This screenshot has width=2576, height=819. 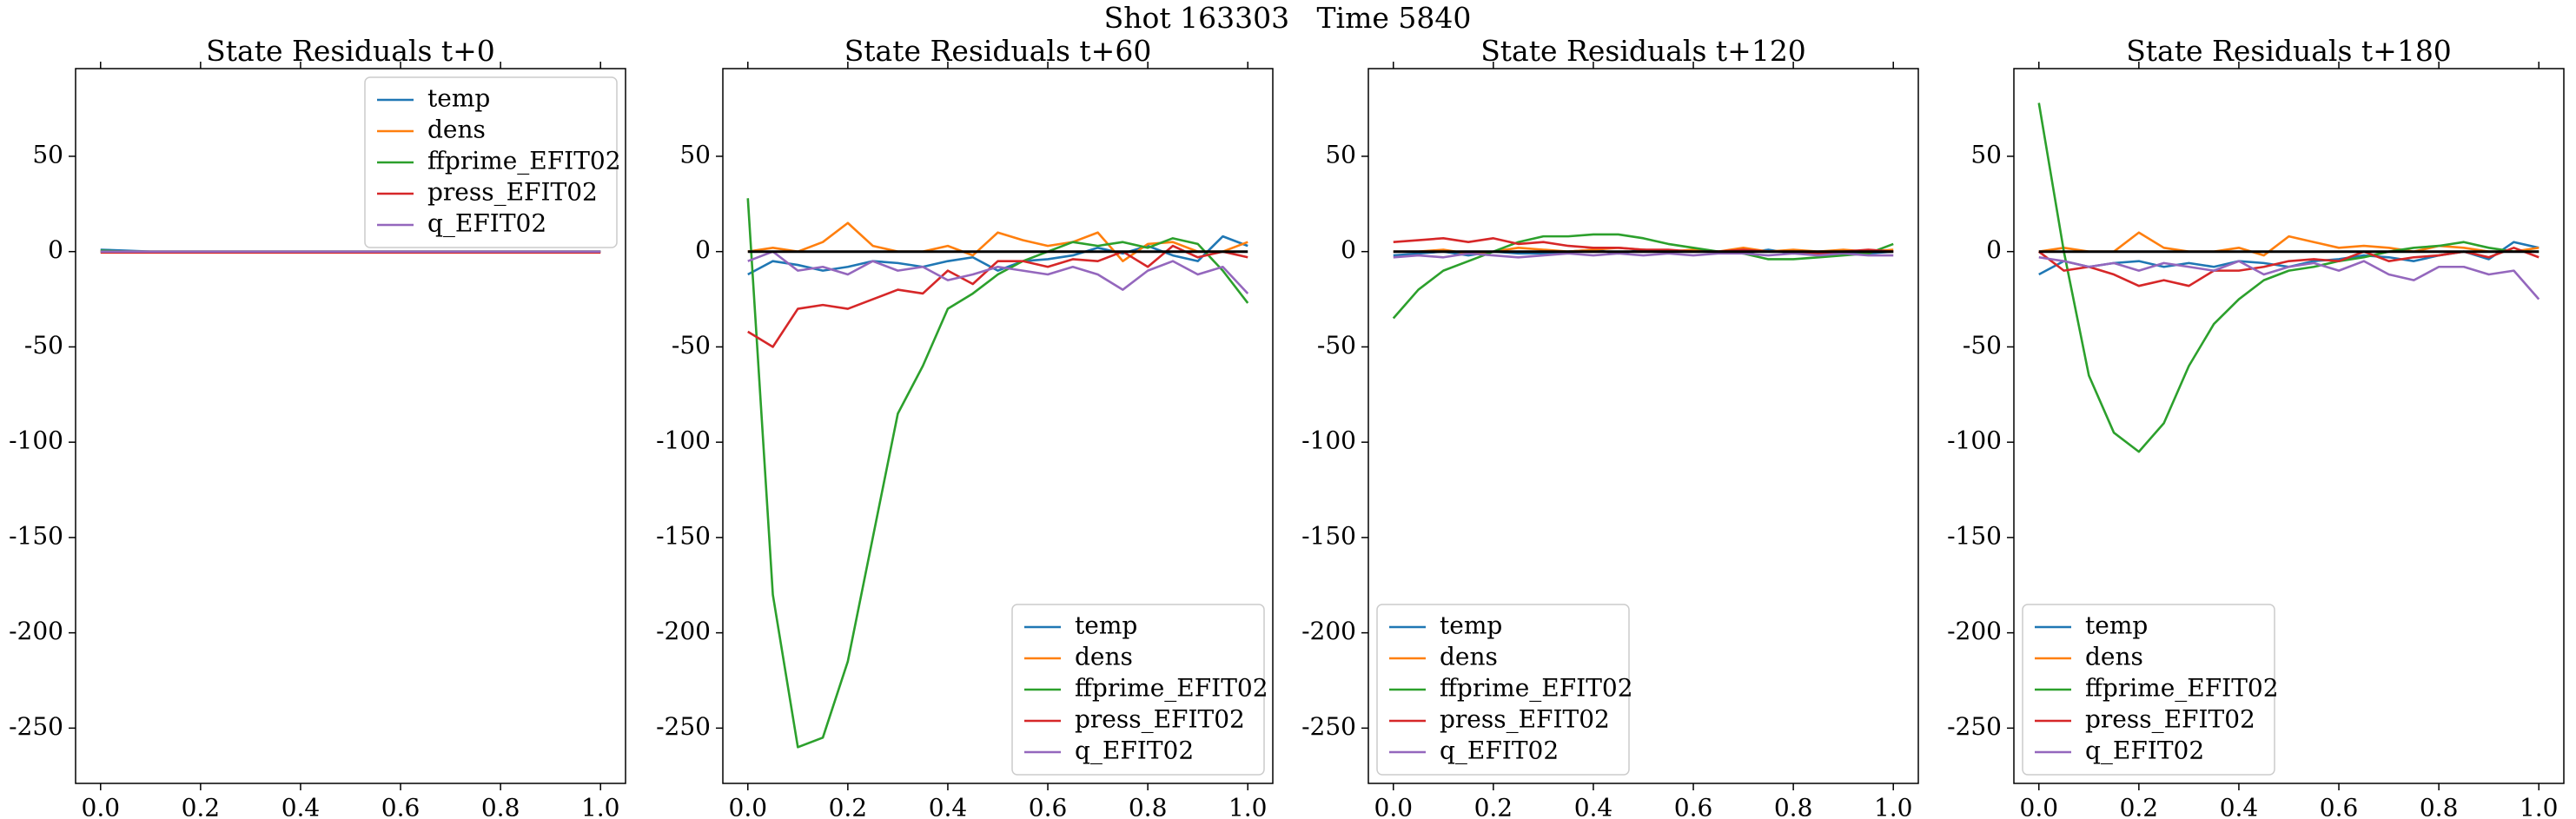 I want to click on figure-title: Shot 163303 Time 5840, so click(x=1288, y=18).